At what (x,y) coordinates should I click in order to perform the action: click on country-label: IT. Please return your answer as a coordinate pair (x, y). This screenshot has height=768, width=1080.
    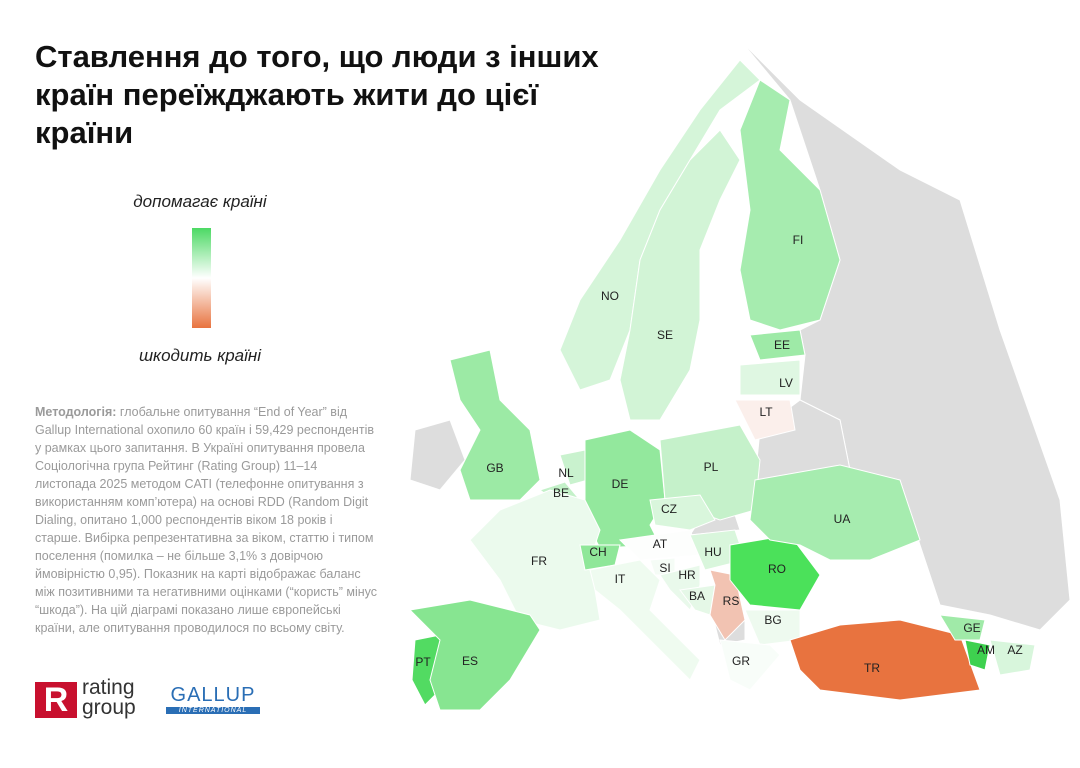
    Looking at the image, I should click on (620, 579).